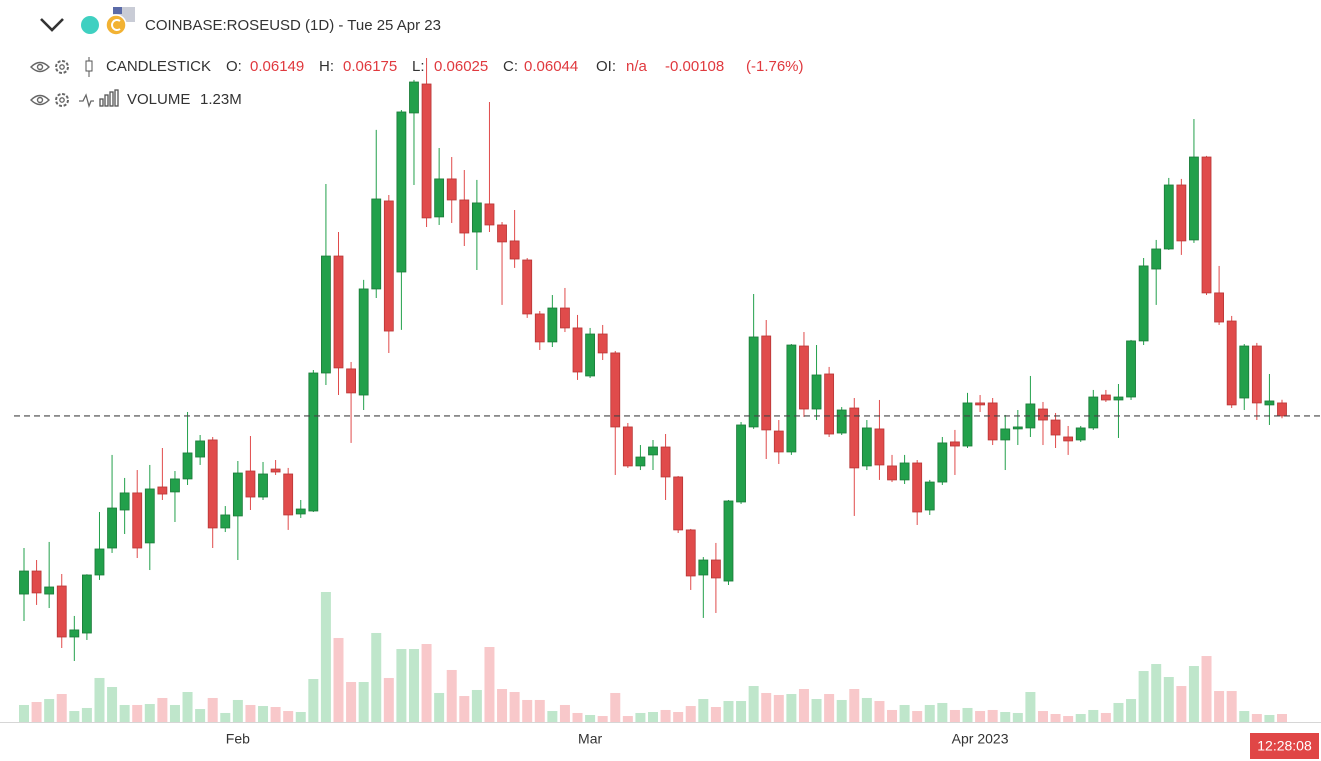 The height and width of the screenshot is (761, 1321). Describe the element at coordinates (775, 66) in the screenshot. I see `legend-change-pct: (-1.76%)` at that location.